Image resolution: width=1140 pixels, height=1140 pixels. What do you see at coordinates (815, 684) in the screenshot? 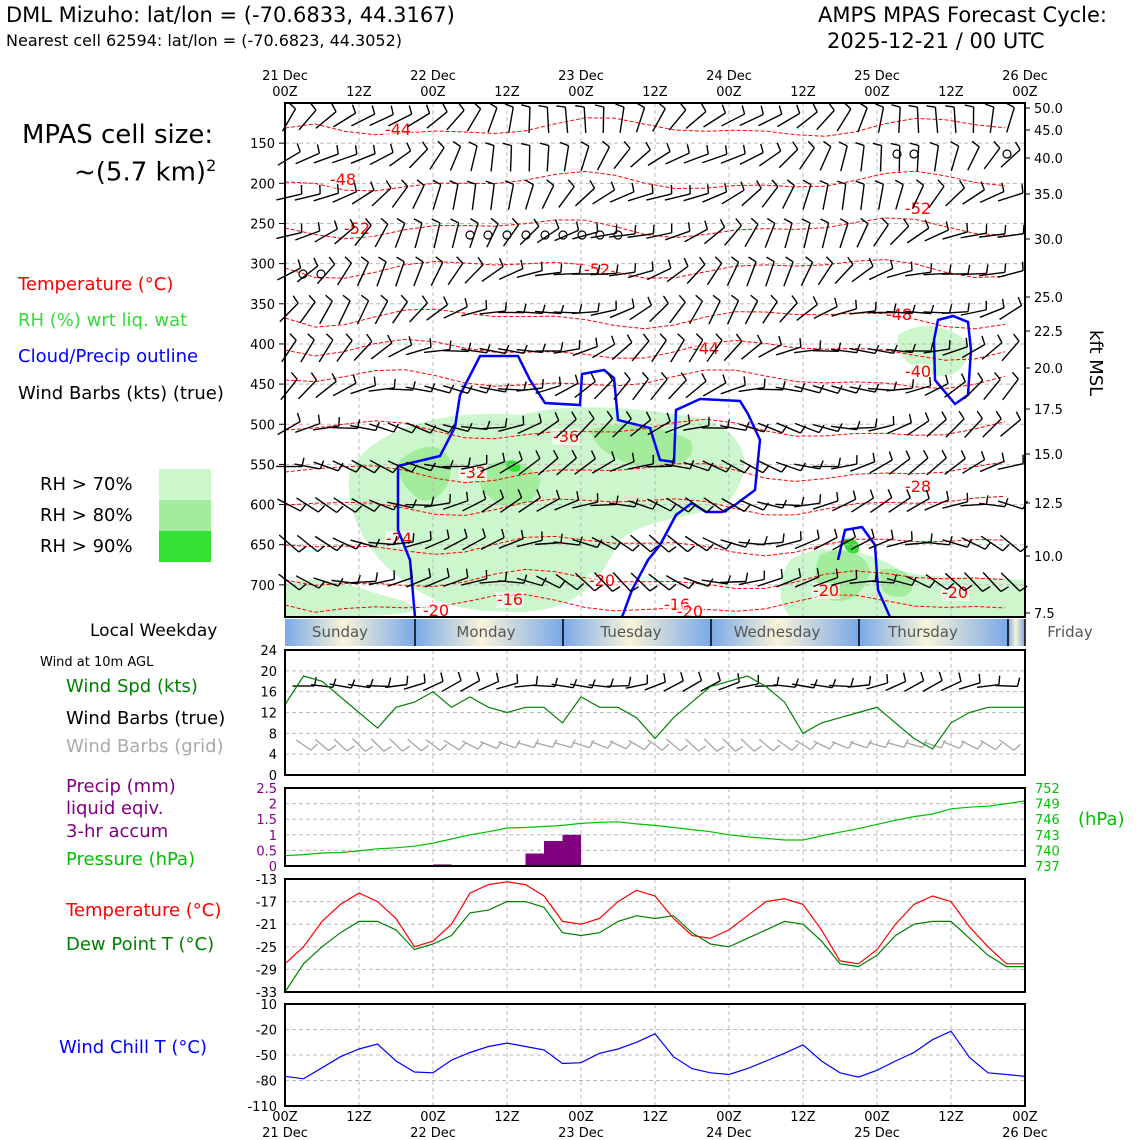
I see `sfc-barb-true-28-flag` at bounding box center [815, 684].